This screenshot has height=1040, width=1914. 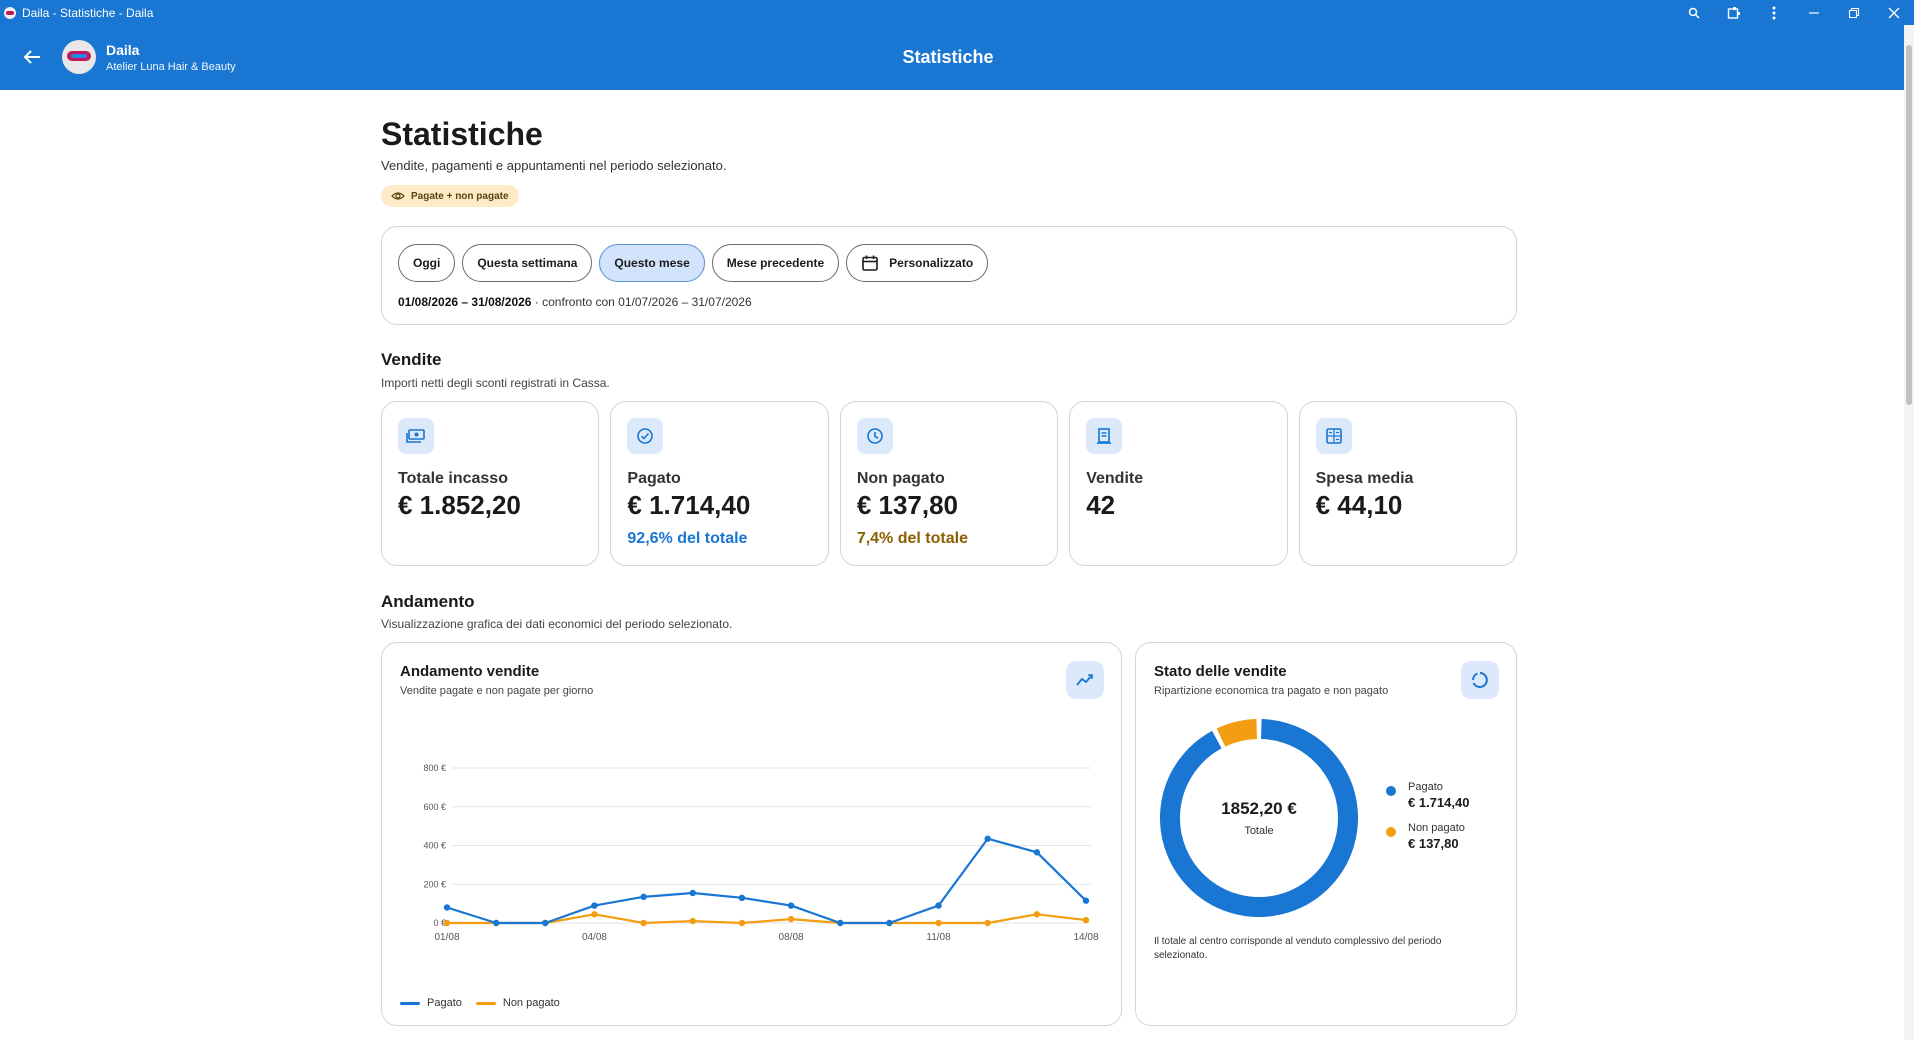 What do you see at coordinates (10, 12) in the screenshot?
I see `app-logo-icon` at bounding box center [10, 12].